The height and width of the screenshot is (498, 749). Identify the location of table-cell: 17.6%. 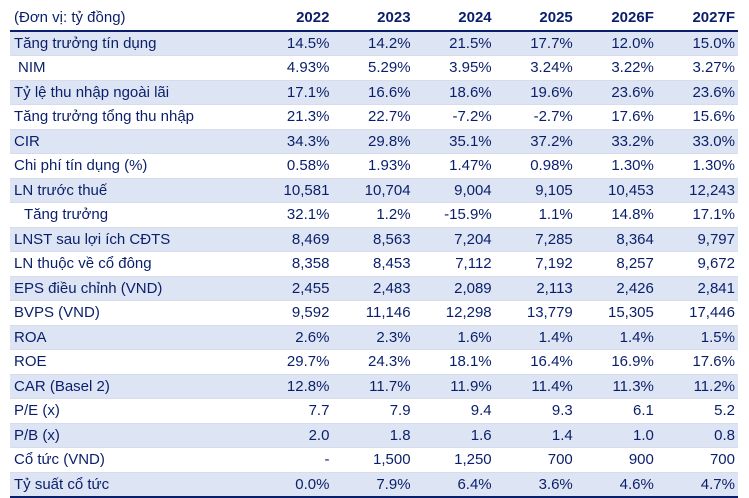
(697, 362).